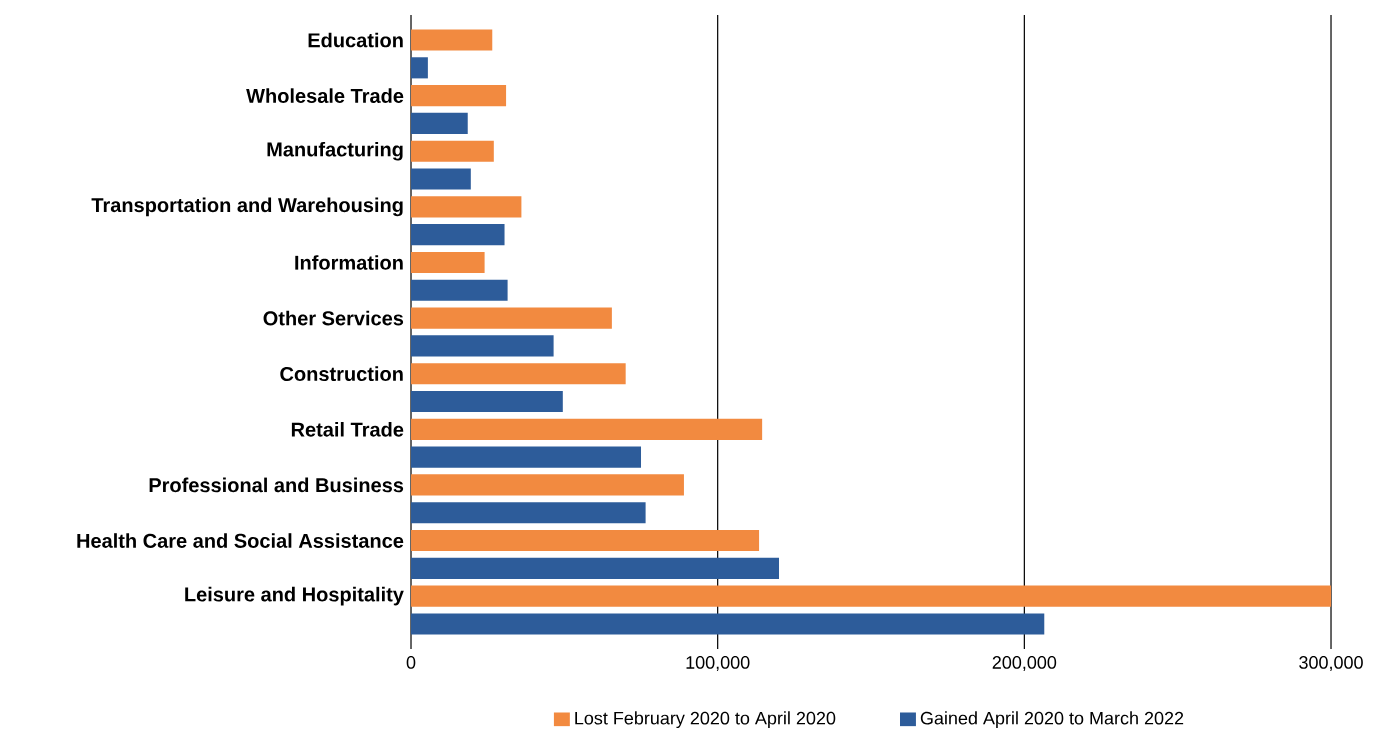 The image size is (1395, 735). What do you see at coordinates (355, 40) in the screenshot?
I see `y-tick-label: Education` at bounding box center [355, 40].